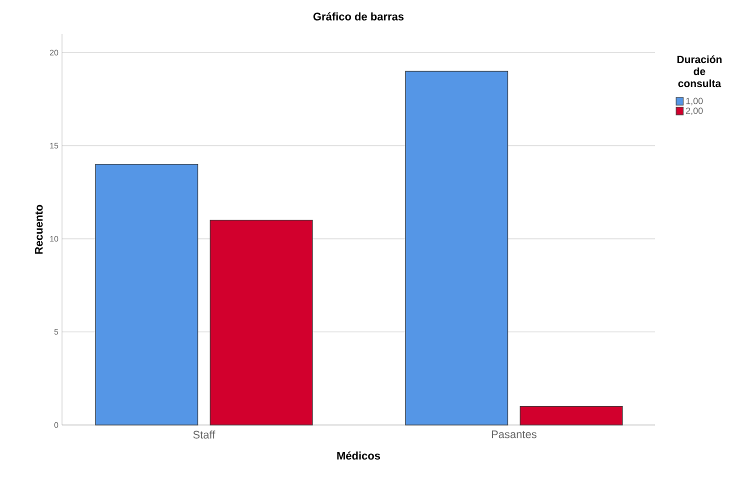 The image size is (738, 481). What do you see at coordinates (358, 16) in the screenshot?
I see `chart-title: Gráfico de barras` at bounding box center [358, 16].